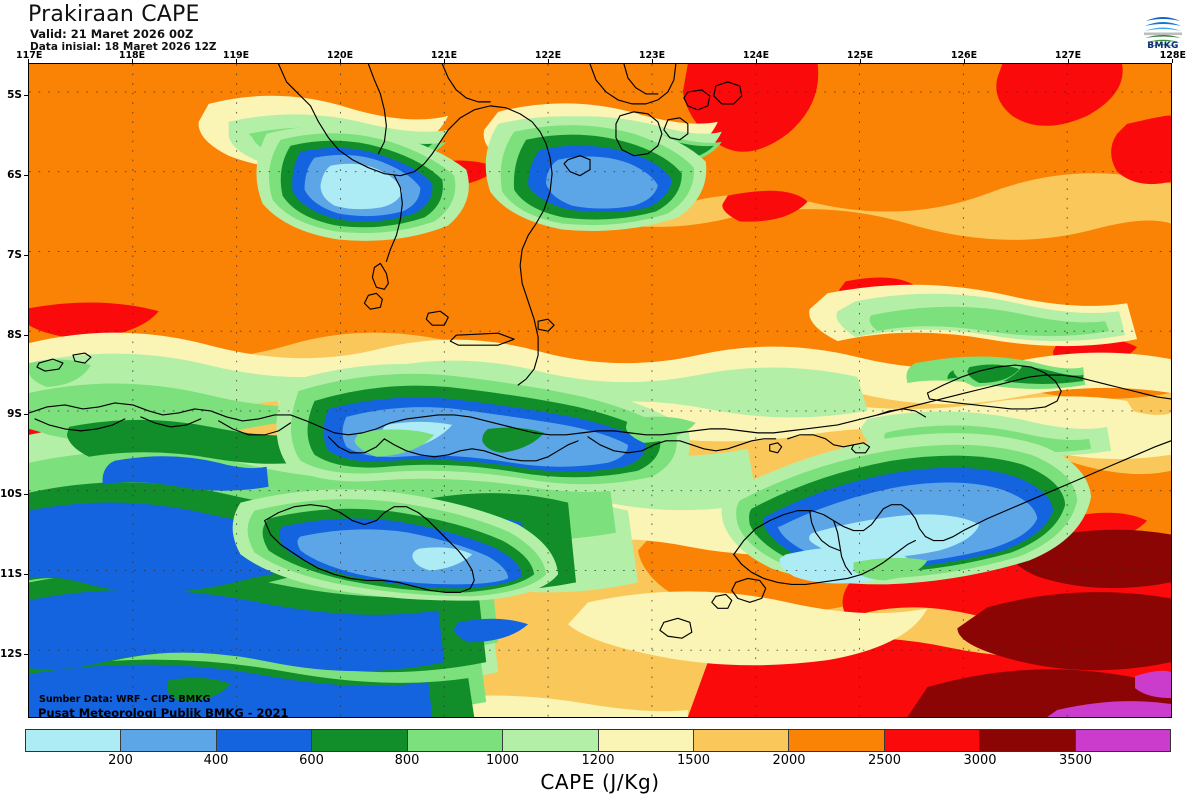  I want to click on colorbar-tick-1200: 1200, so click(598, 760).